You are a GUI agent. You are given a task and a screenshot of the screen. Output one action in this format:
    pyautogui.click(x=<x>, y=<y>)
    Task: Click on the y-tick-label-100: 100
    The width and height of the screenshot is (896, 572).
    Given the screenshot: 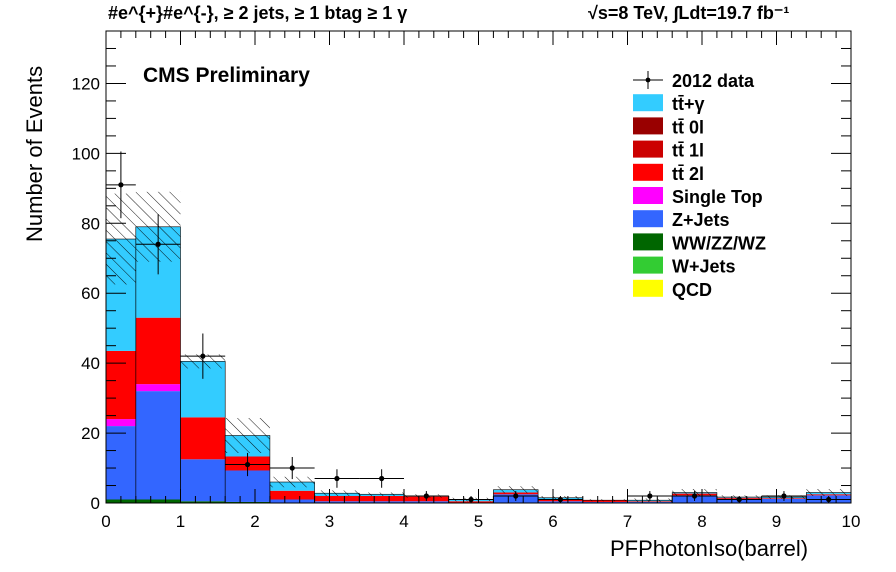 What is the action you would take?
    pyautogui.click(x=86, y=153)
    